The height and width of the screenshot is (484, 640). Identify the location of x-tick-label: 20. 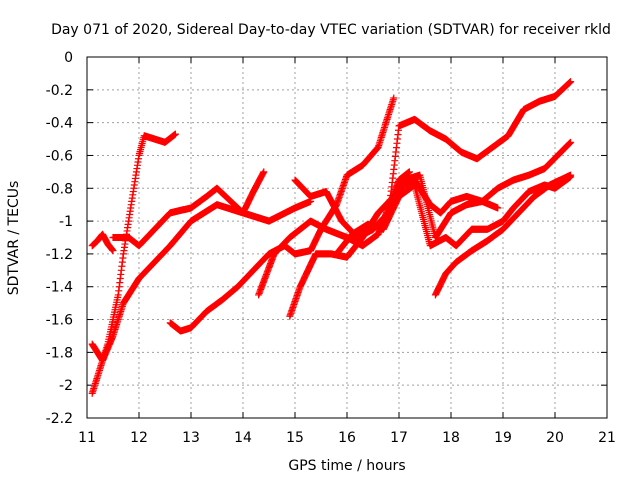
(555, 438).